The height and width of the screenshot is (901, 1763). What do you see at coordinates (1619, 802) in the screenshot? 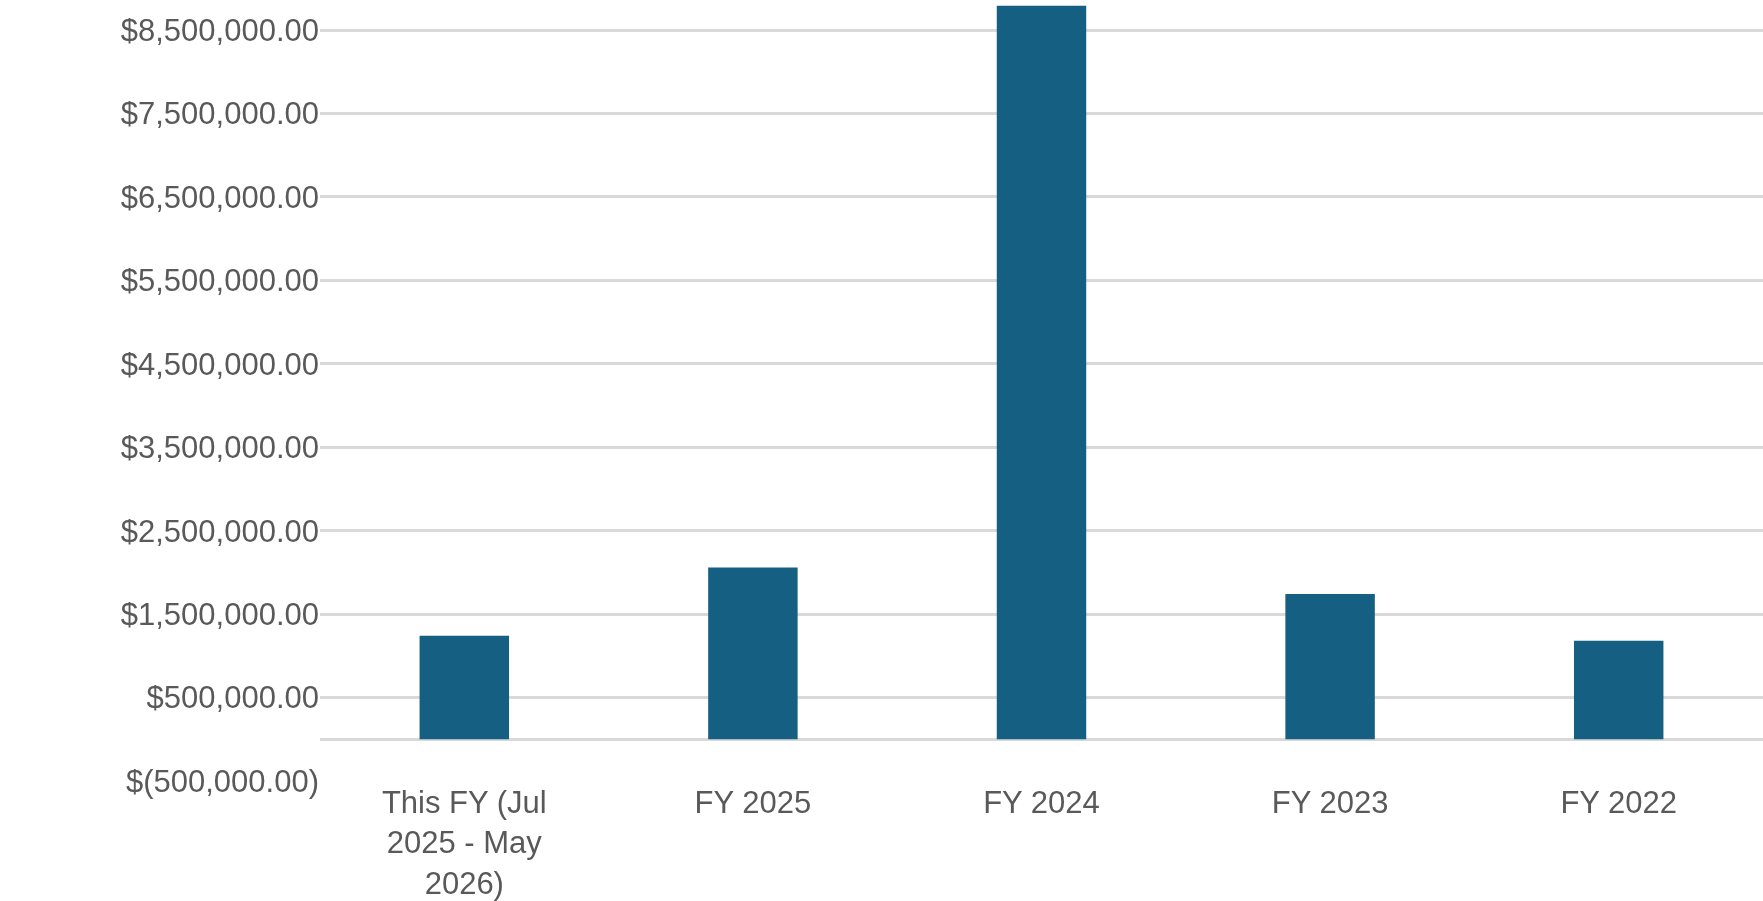
I see `x-tick-label: FY 2022` at bounding box center [1619, 802].